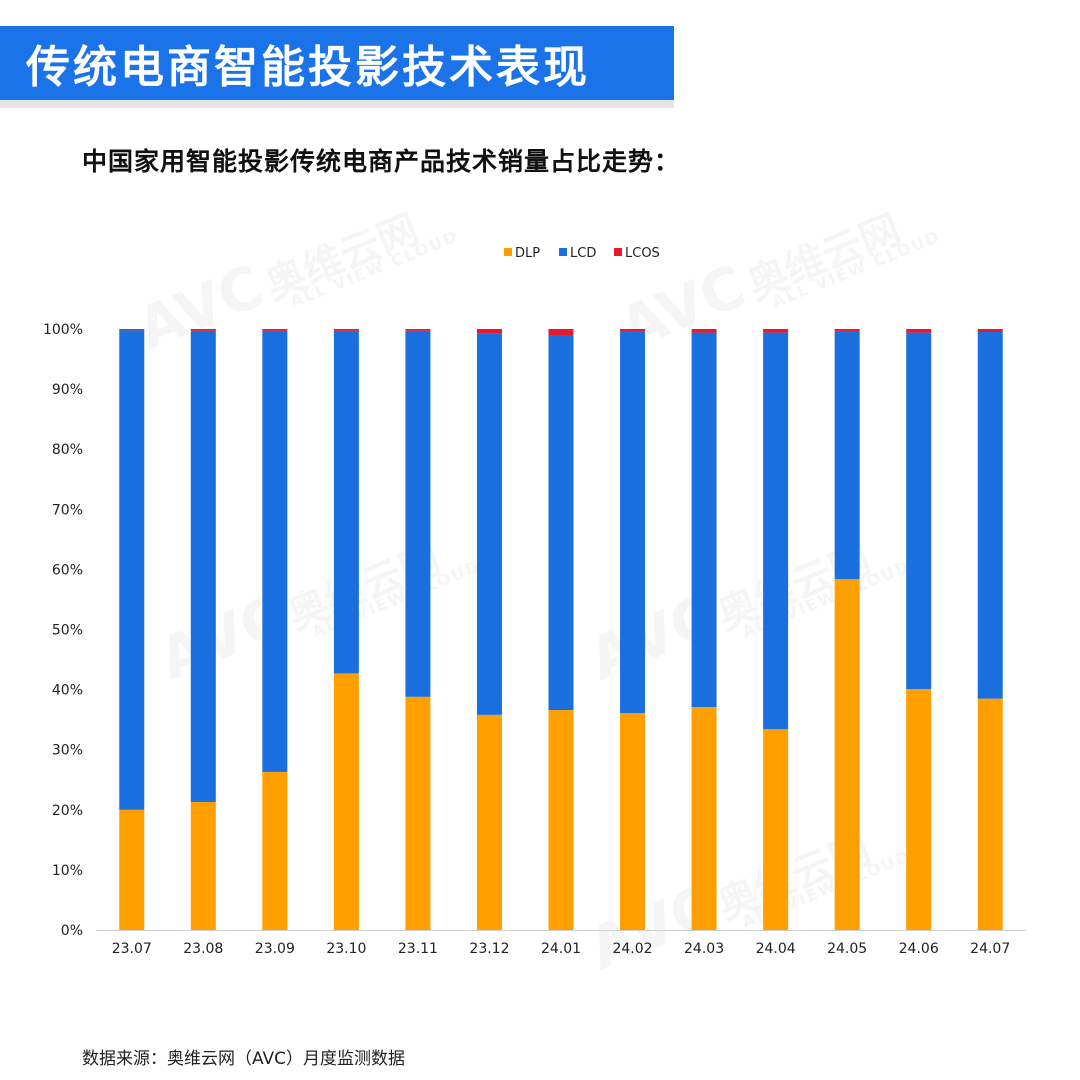 This screenshot has height=1080, width=1080. What do you see at coordinates (489, 949) in the screenshot?
I see `x-tick-label: 23.12` at bounding box center [489, 949].